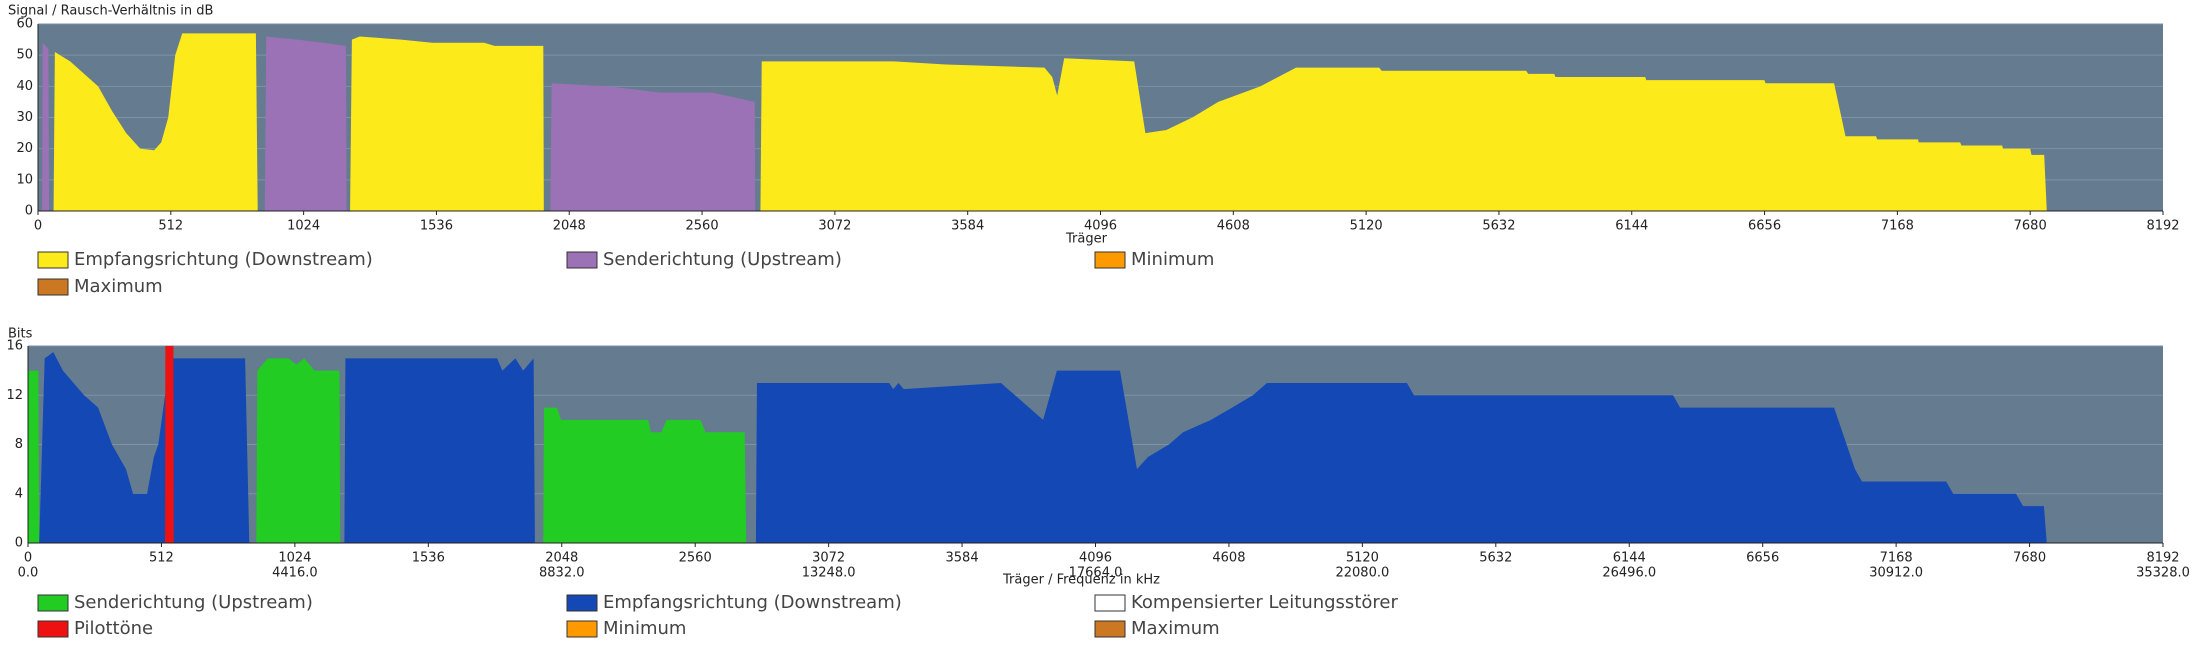  What do you see at coordinates (562, 573) in the screenshot?
I see `x2-tick-label: 8832.0` at bounding box center [562, 573].